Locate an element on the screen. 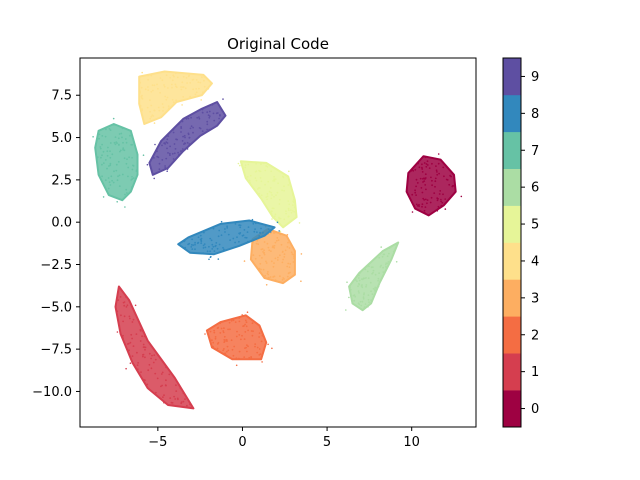 The image size is (640, 480). cluster-1-stray-point is located at coordinates (135, 305).